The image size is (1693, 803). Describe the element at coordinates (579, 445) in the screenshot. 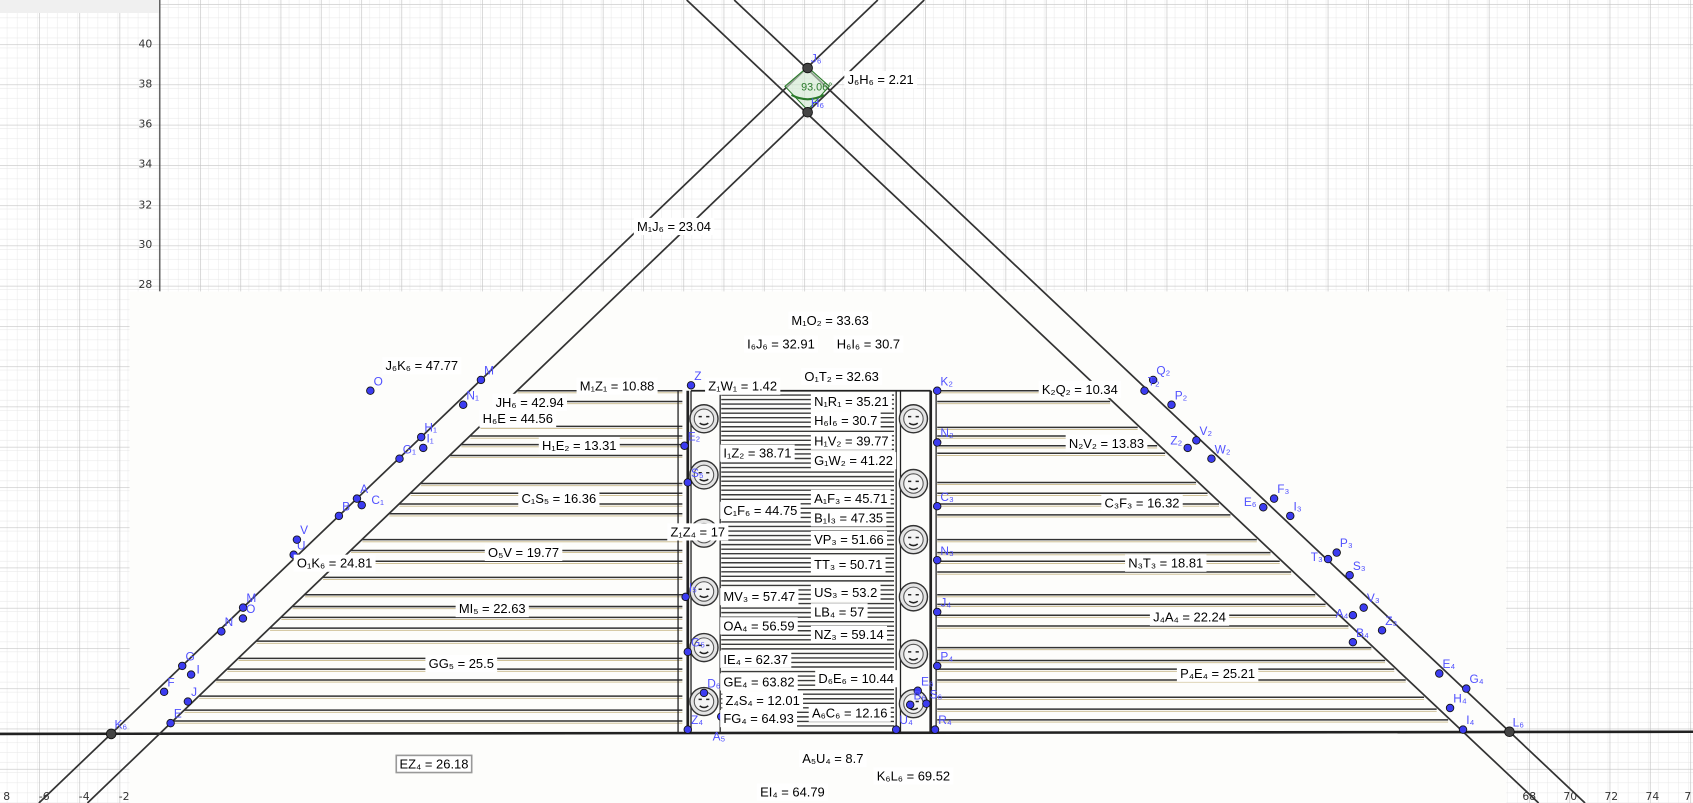

I see `measurement-label: H₁E₂ = 13.31` at that location.